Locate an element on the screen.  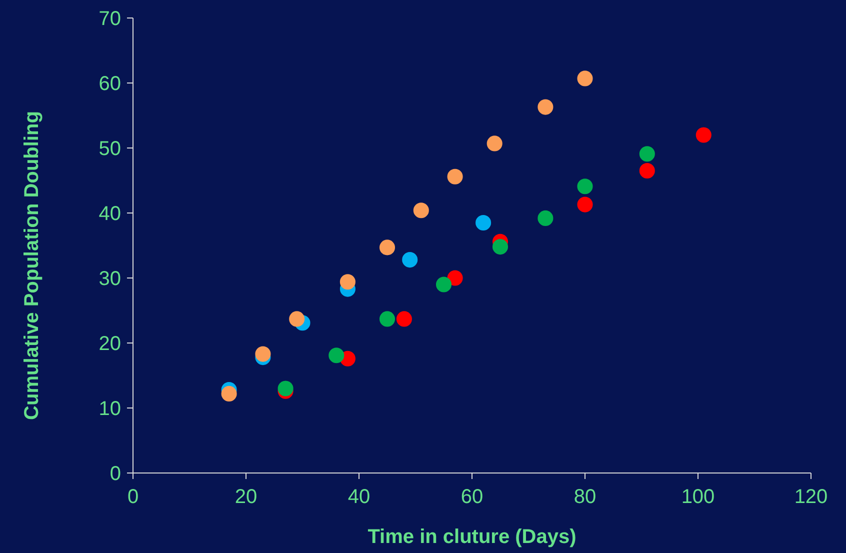
y-tick-label: 70 is located at coordinates (109, 19).